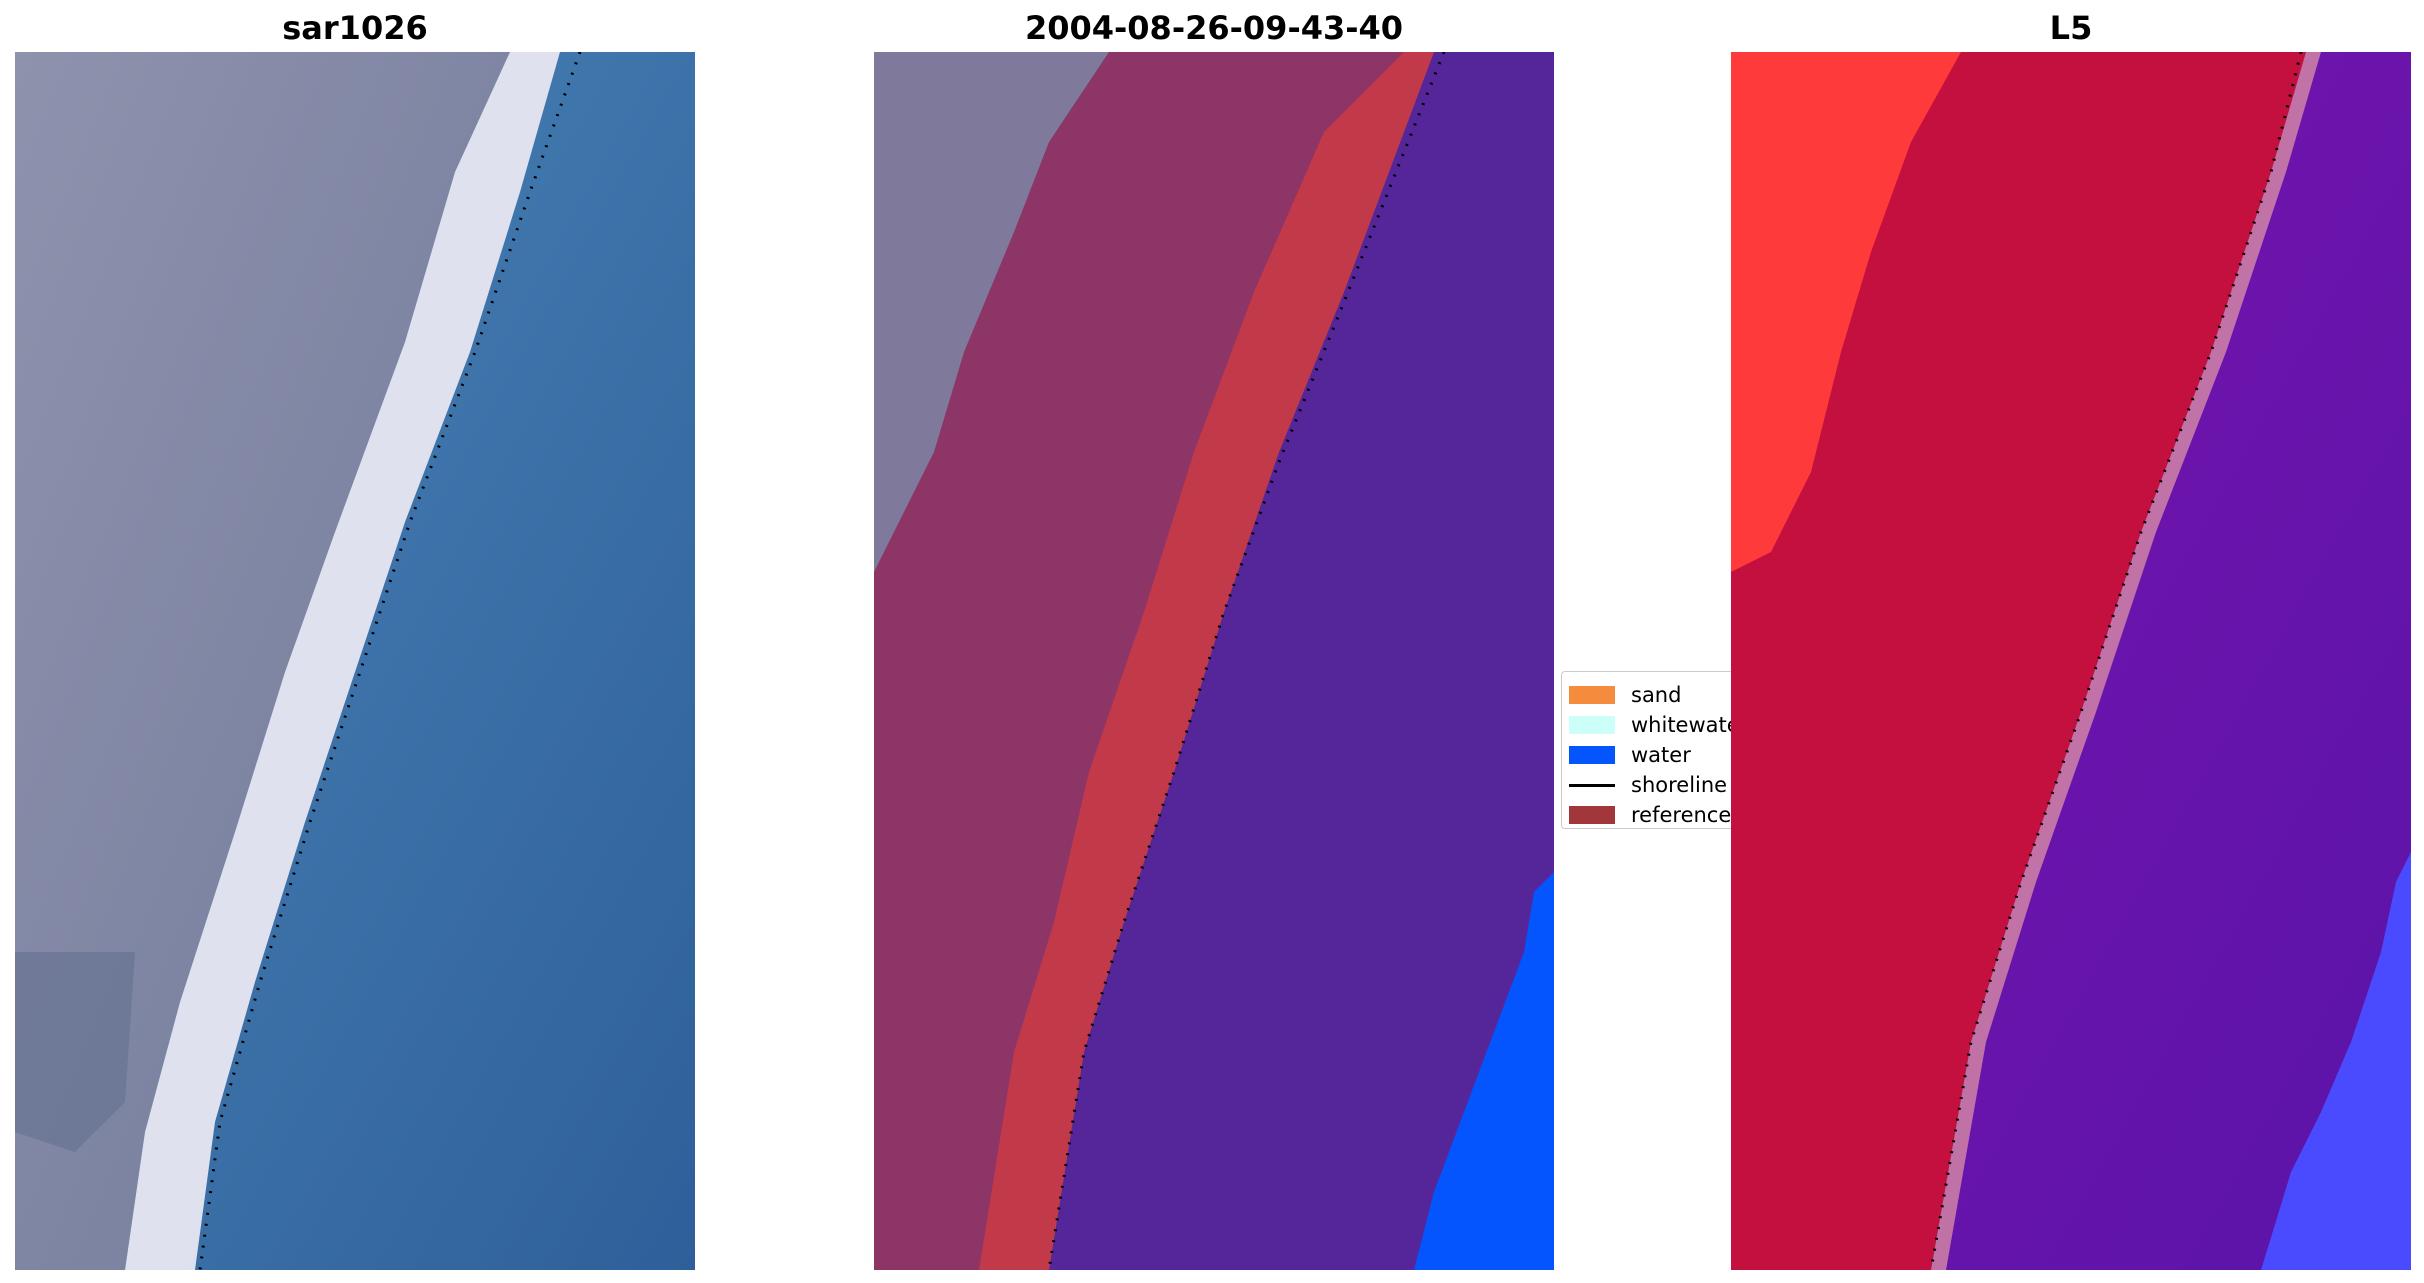  Describe the element at coordinates (2071, 28) in the screenshot. I see `panel-title-index: L5` at that location.